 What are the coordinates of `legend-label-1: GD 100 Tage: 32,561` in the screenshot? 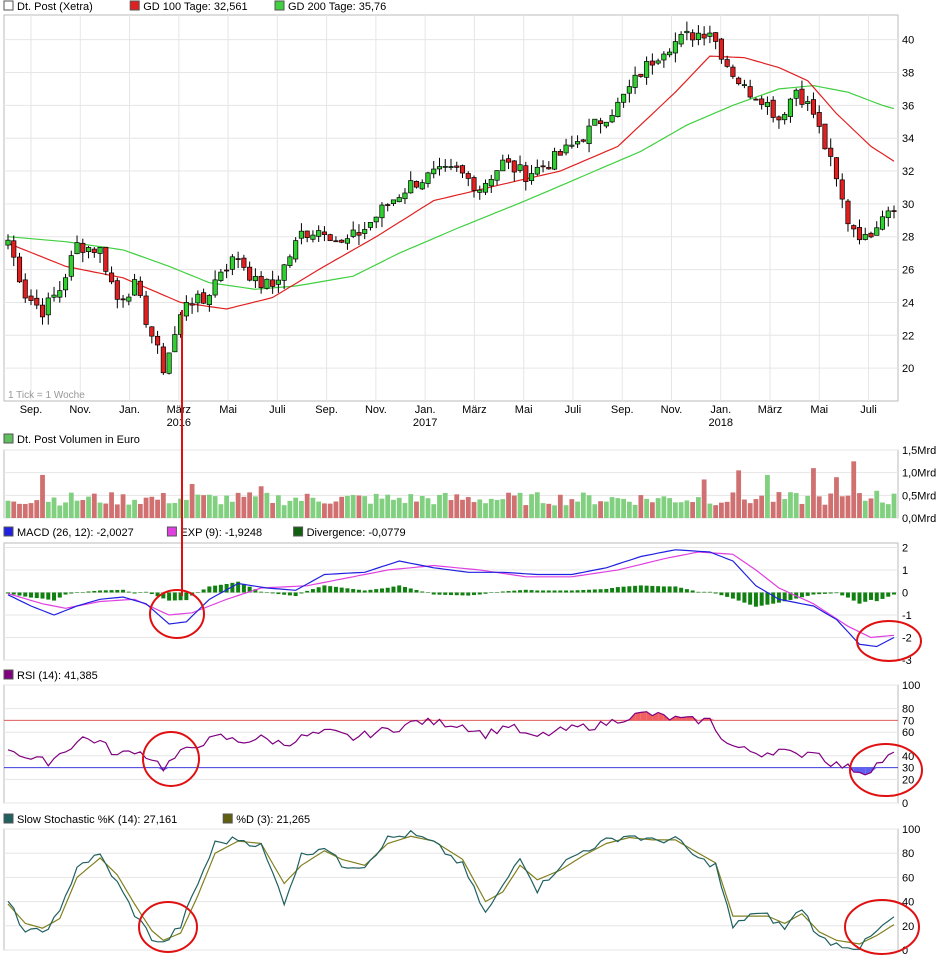 It's located at (195, 7).